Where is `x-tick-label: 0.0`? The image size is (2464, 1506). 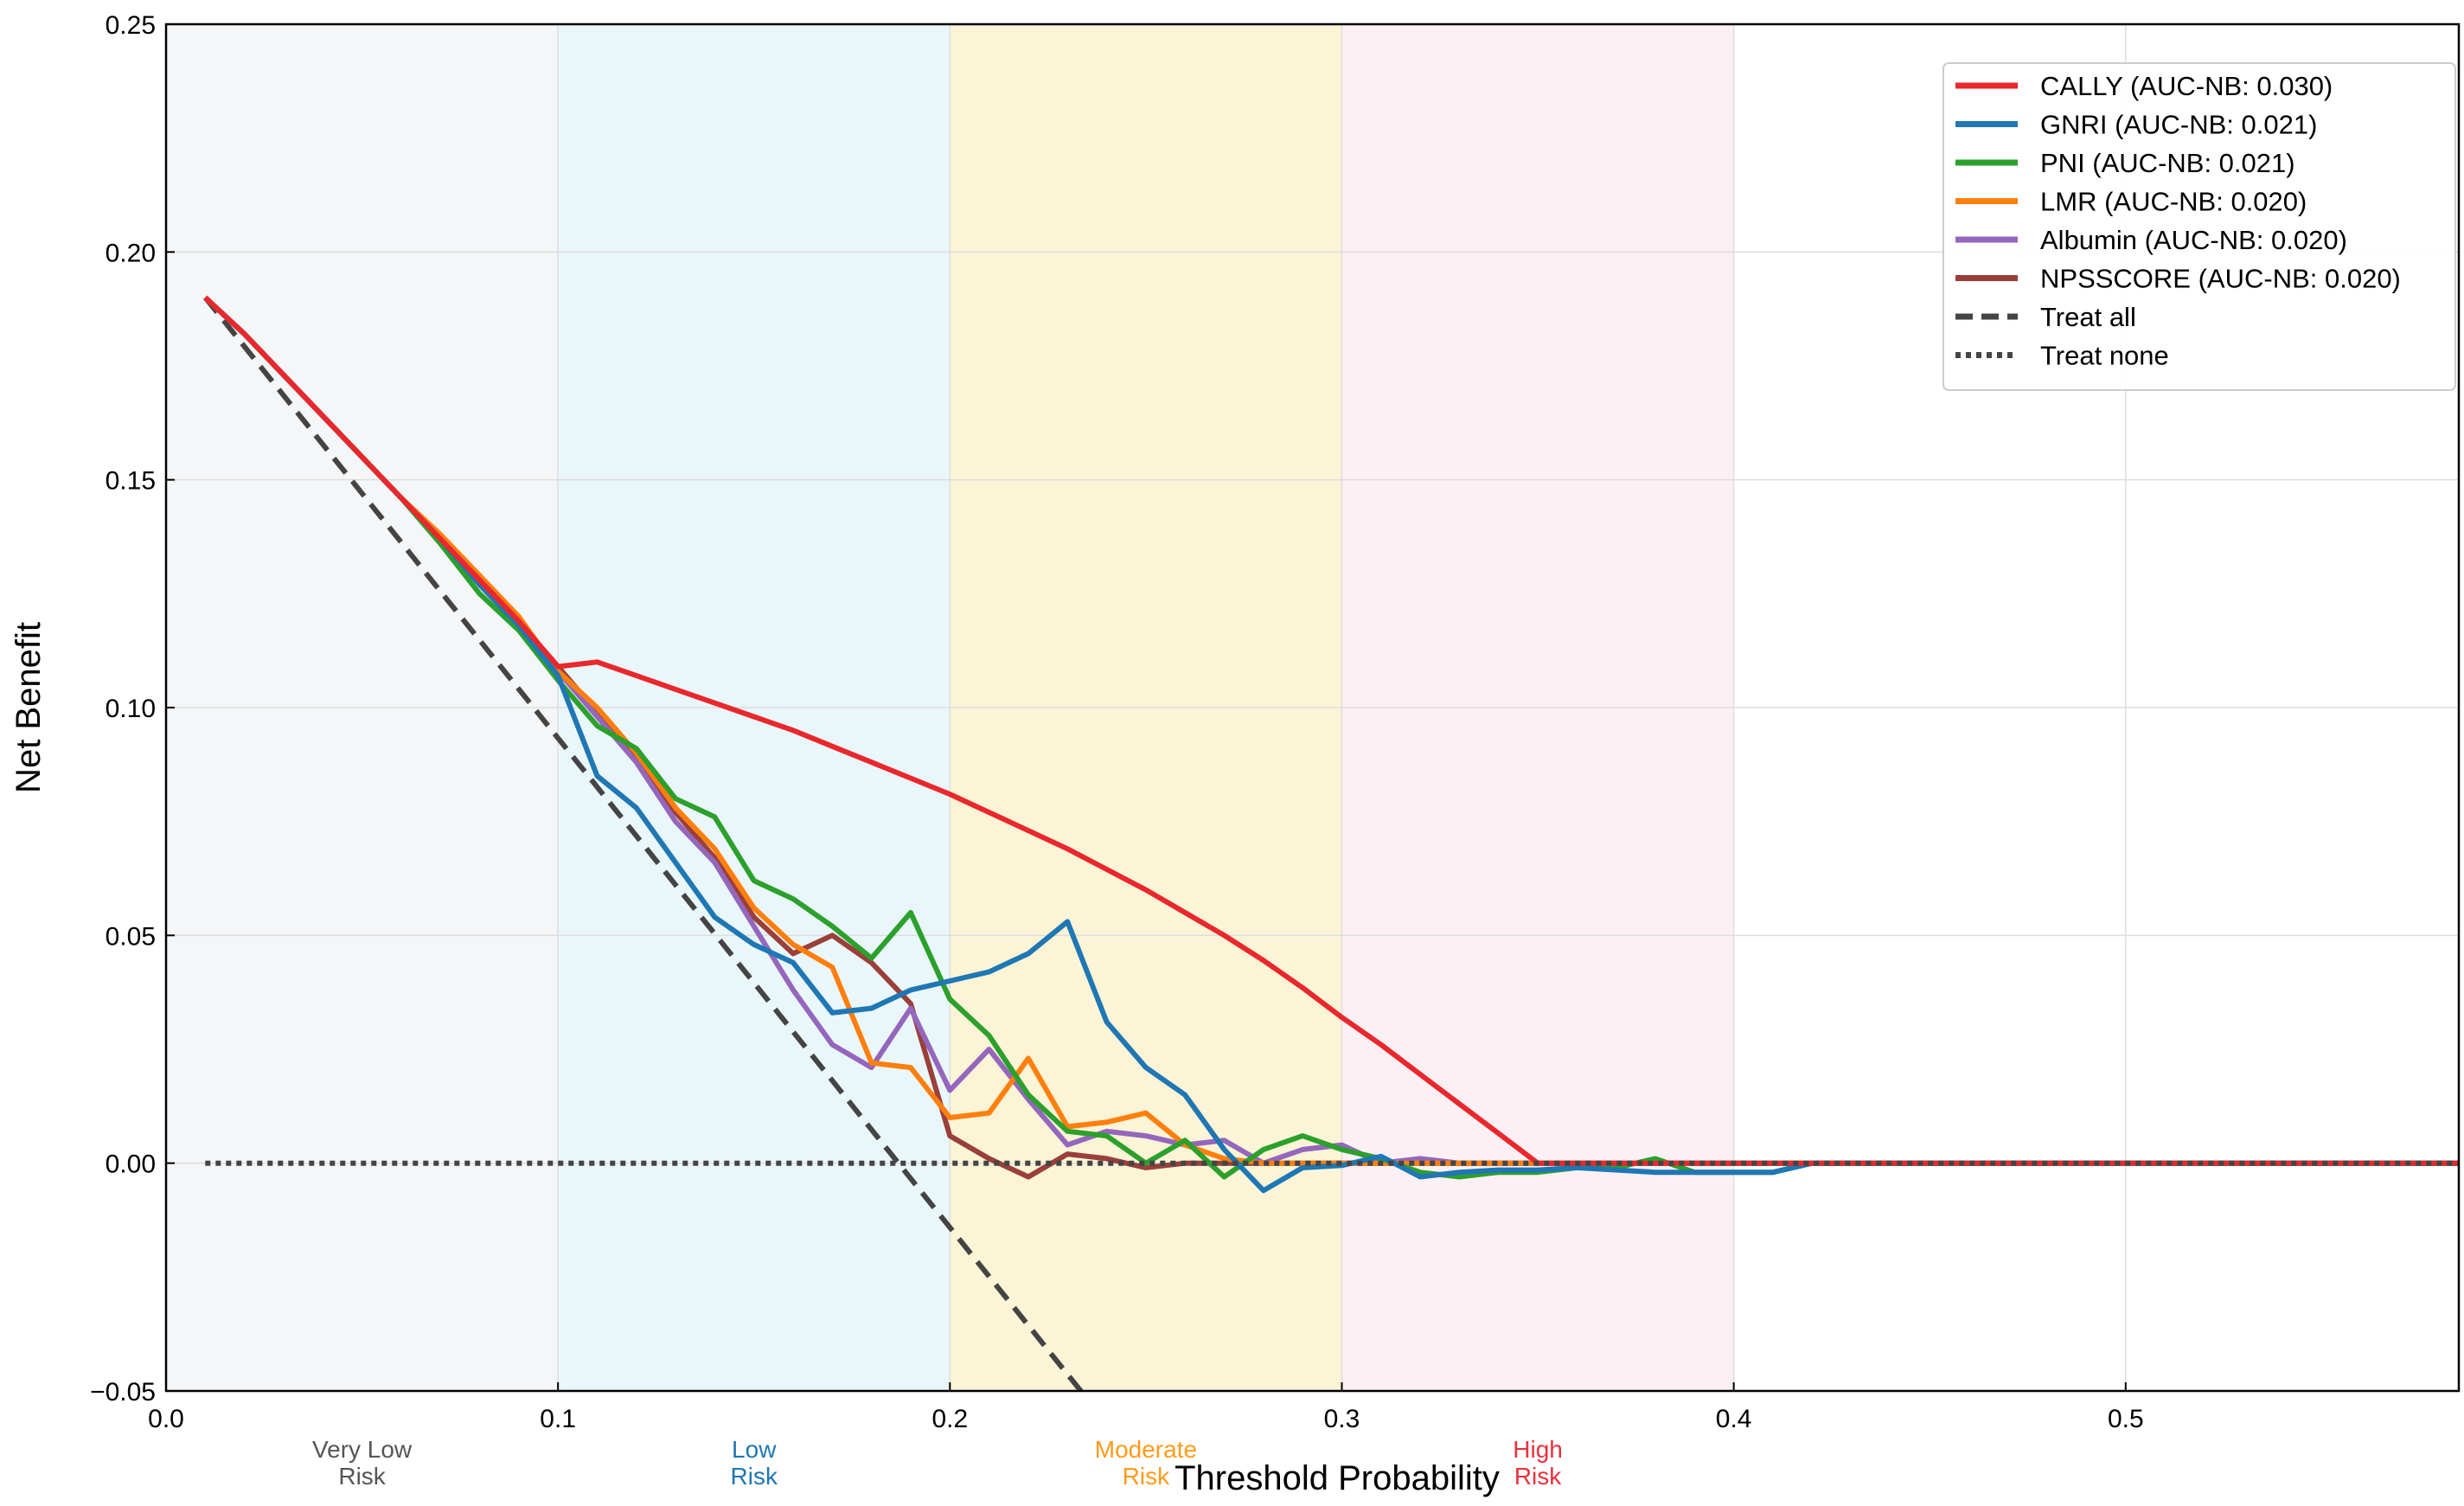 x-tick-label: 0.0 is located at coordinates (166, 1419).